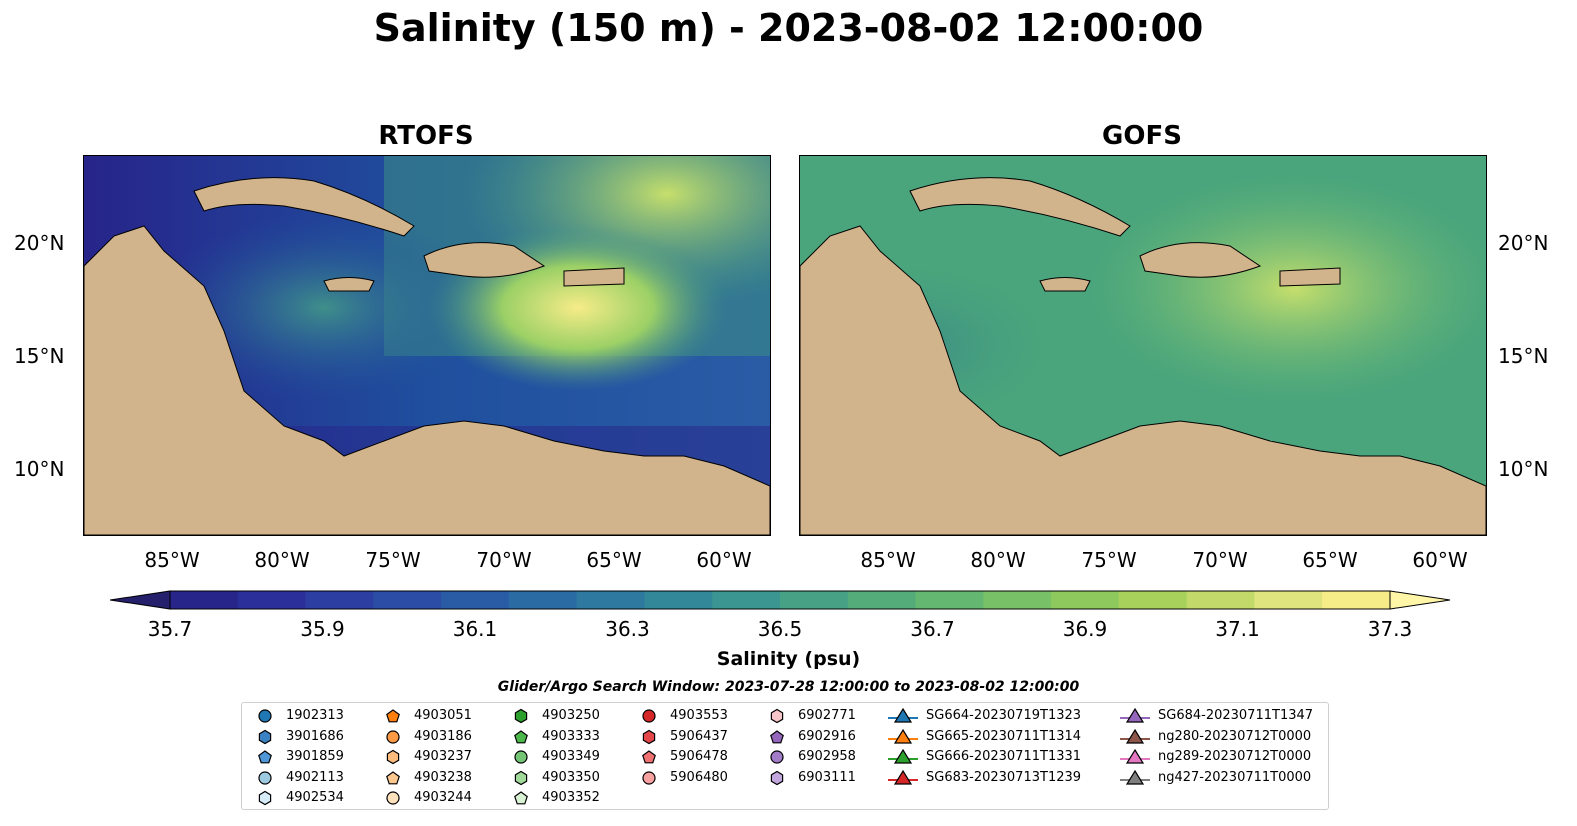  I want to click on colorbar-tick-label: 36.9, so click(1085, 629).